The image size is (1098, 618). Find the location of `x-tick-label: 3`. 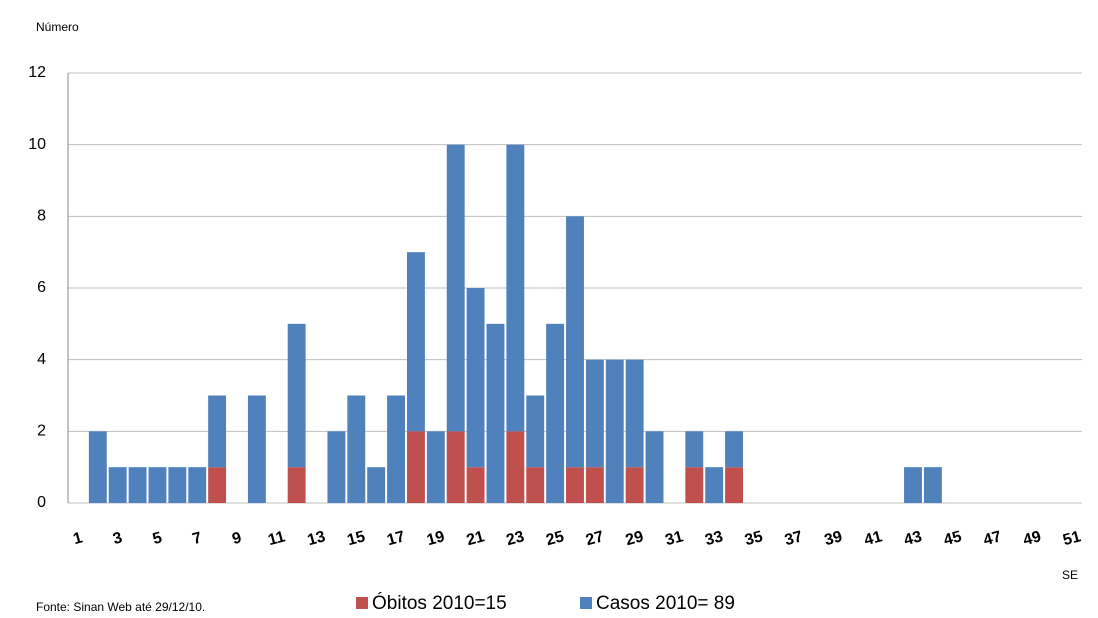

x-tick-label: 3 is located at coordinates (117, 538).